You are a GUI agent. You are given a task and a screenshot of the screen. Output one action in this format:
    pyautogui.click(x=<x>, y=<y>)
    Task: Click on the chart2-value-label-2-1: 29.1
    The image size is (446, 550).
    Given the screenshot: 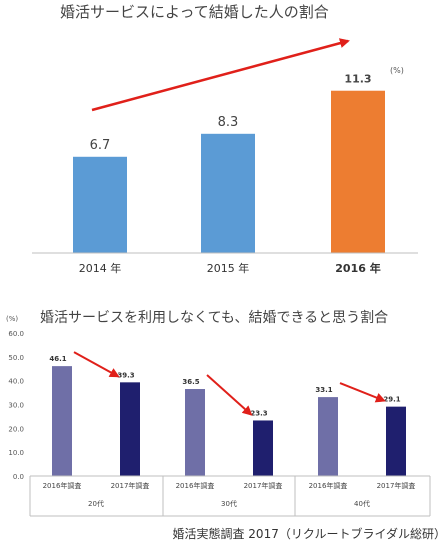 What is the action you would take?
    pyautogui.click(x=391, y=400)
    